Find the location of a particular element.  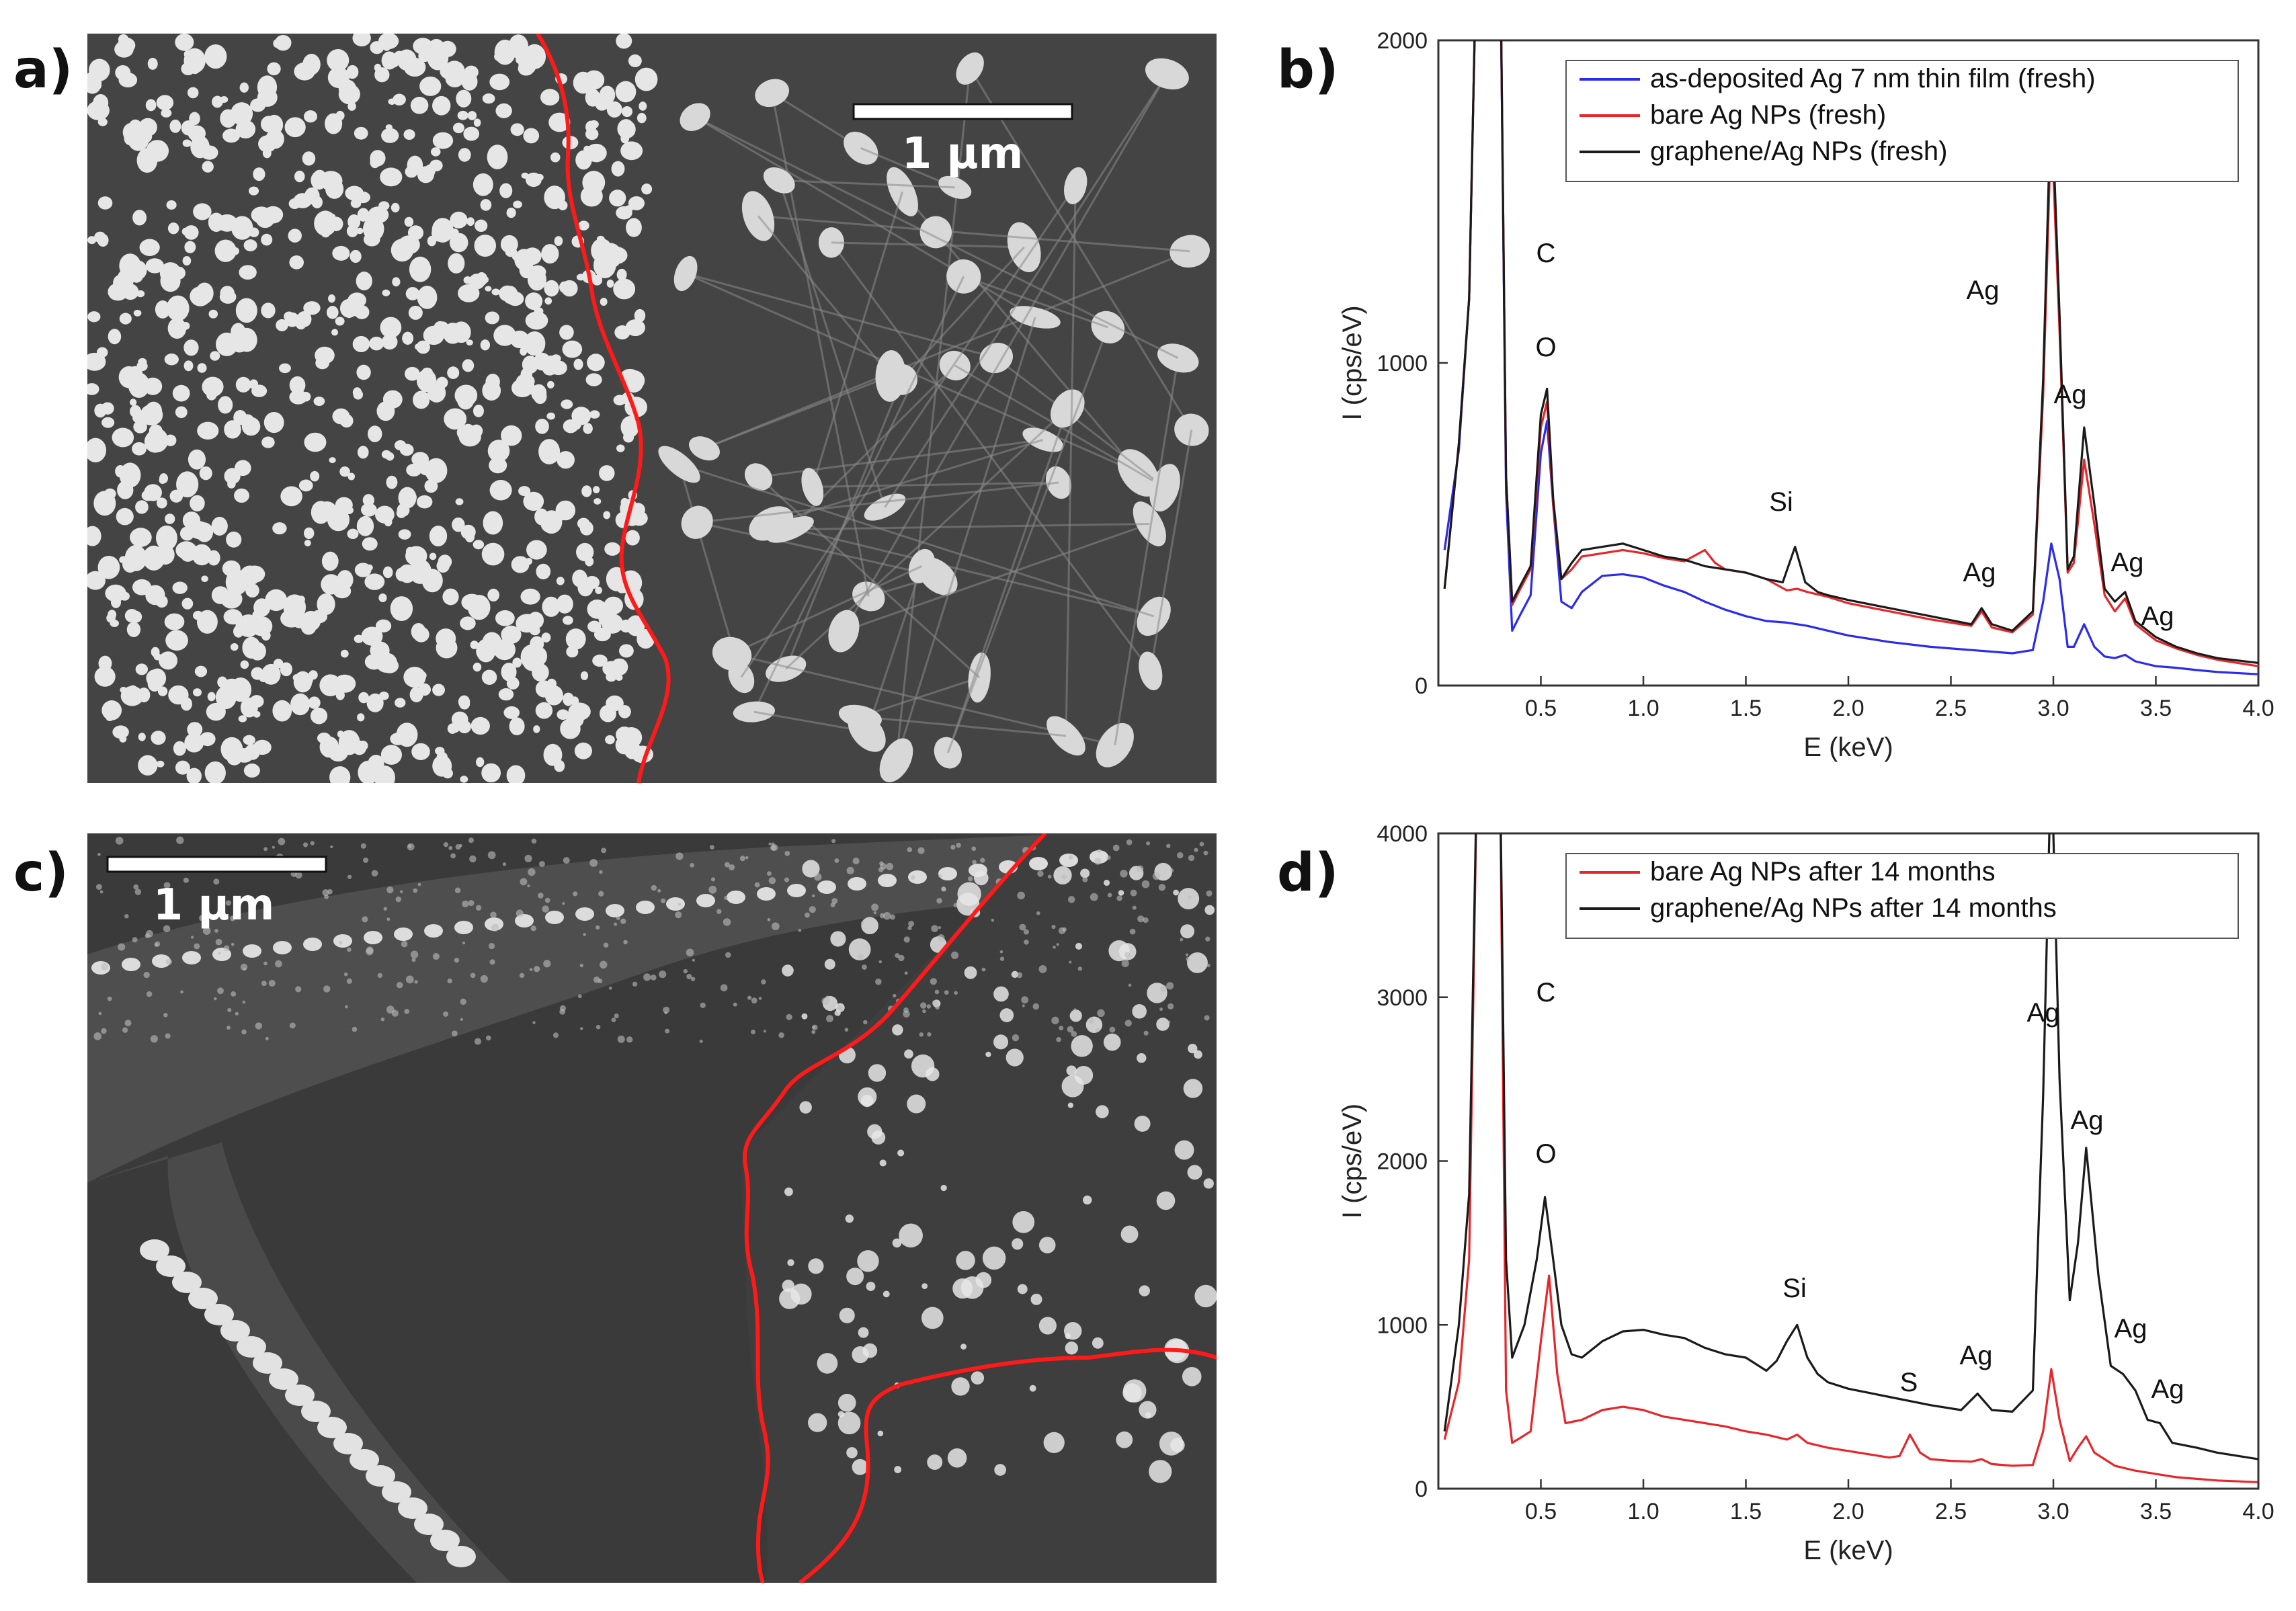

peak-label: O is located at coordinates (1545, 347).